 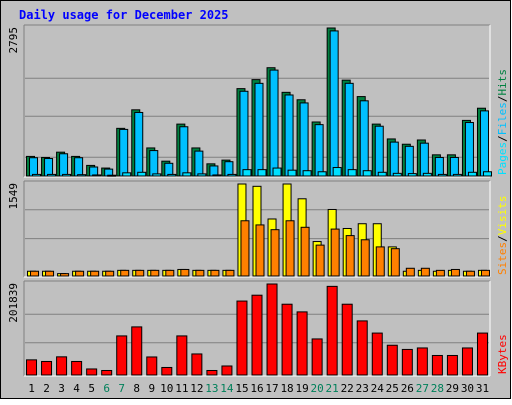 What do you see at coordinates (13, 303) in the screenshot?
I see `panel-3-max-label: 201839` at bounding box center [13, 303].